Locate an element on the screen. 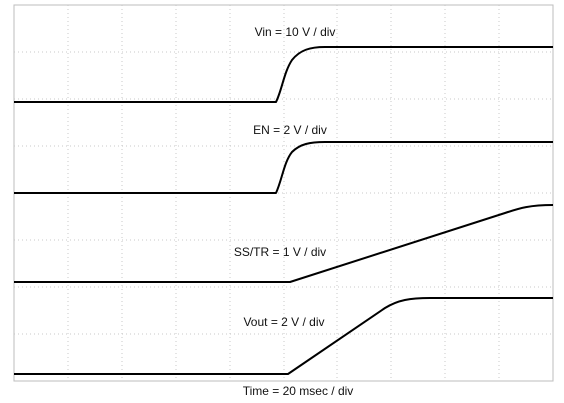 This screenshot has height=403, width=564. vout-label: Vout = 2 V / div is located at coordinates (283, 322).